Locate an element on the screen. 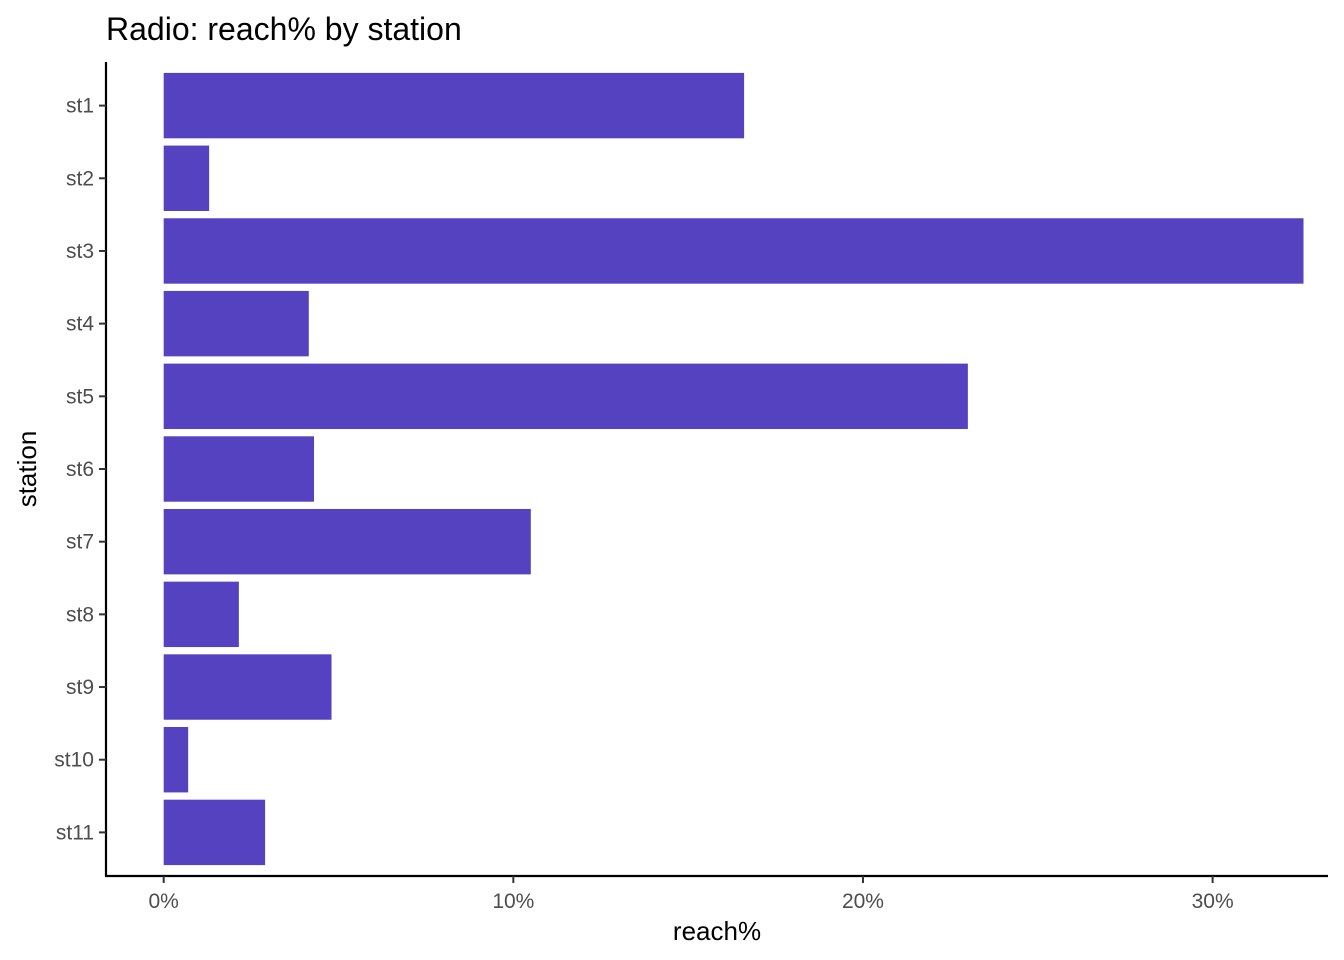 This screenshot has height=960, width=1344. y-tick-label-st6: st6 is located at coordinates (80, 469).